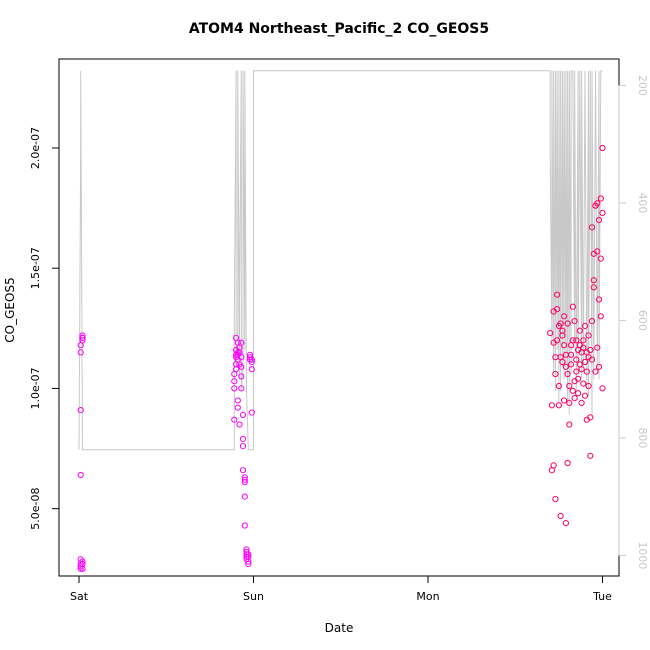  Describe the element at coordinates (79, 596) in the screenshot. I see `x-tick-label: Sat` at that location.